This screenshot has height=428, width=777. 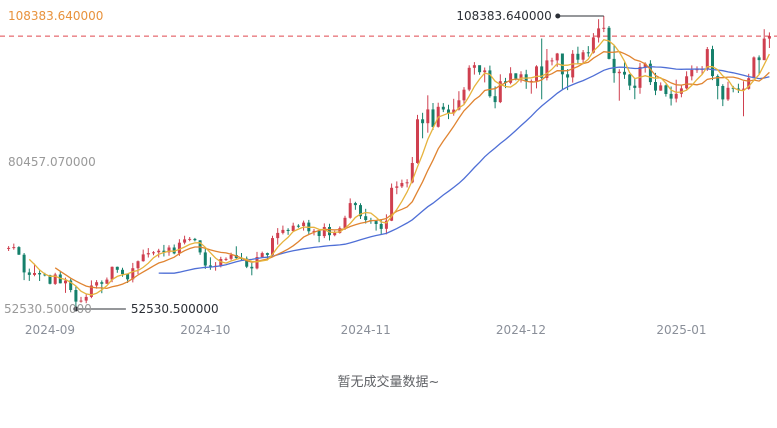 What do you see at coordinates (366, 330) in the screenshot?
I see `x-axis-label: 2024-11` at bounding box center [366, 330].